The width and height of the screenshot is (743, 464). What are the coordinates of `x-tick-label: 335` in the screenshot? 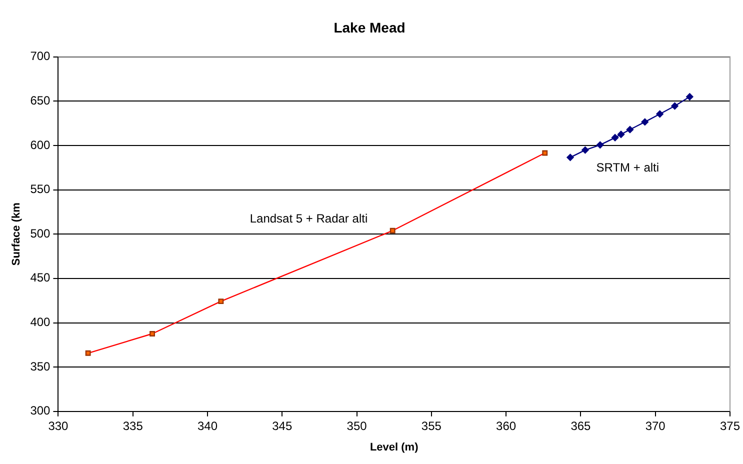 It's located at (133, 425).